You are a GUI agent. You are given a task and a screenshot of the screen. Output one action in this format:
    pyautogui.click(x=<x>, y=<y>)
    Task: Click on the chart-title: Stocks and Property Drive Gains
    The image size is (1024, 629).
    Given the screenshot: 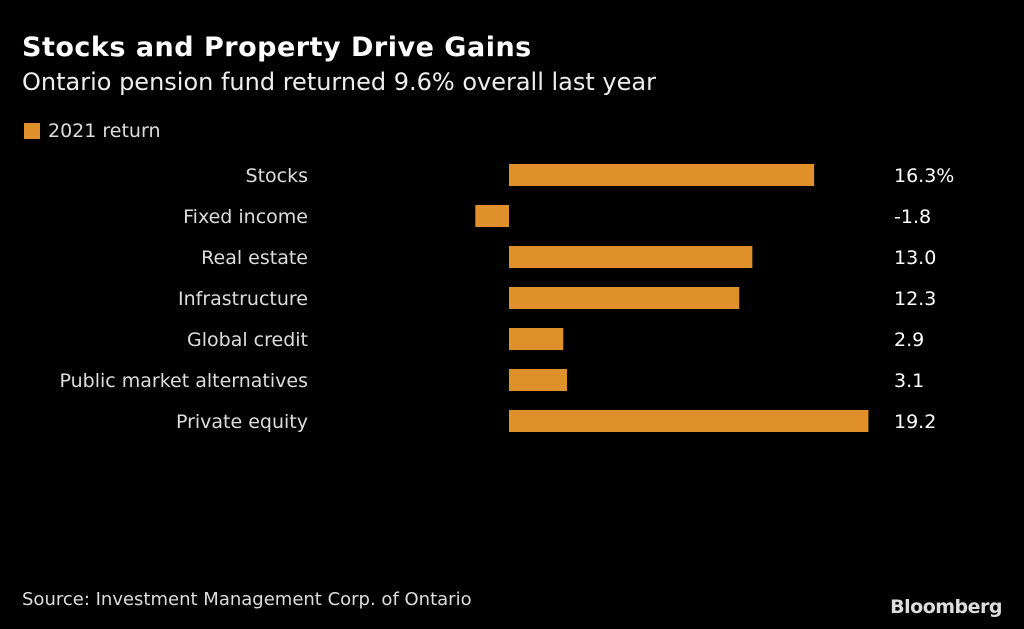 What is the action you would take?
    pyautogui.click(x=277, y=47)
    